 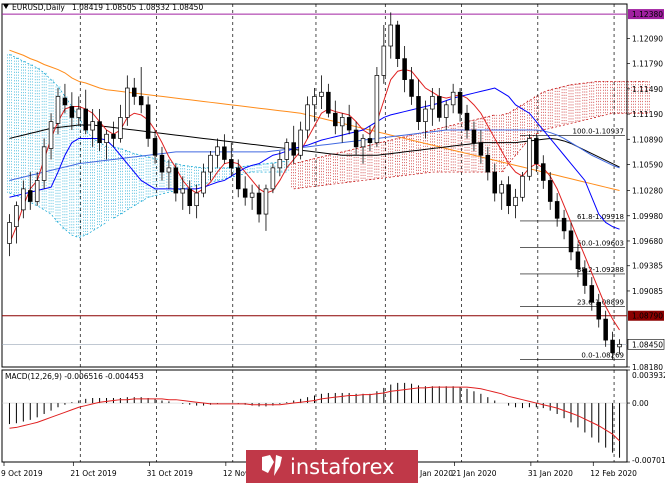 What do you see at coordinates (647, 344) in the screenshot?
I see `price-tick-label: 1.08450` at bounding box center [647, 344].